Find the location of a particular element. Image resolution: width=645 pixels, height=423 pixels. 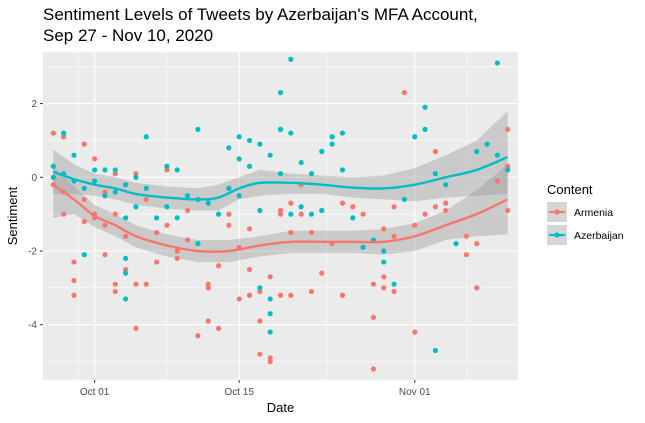

legend: Content Armenia Azerbaijan is located at coordinates (585, 213).